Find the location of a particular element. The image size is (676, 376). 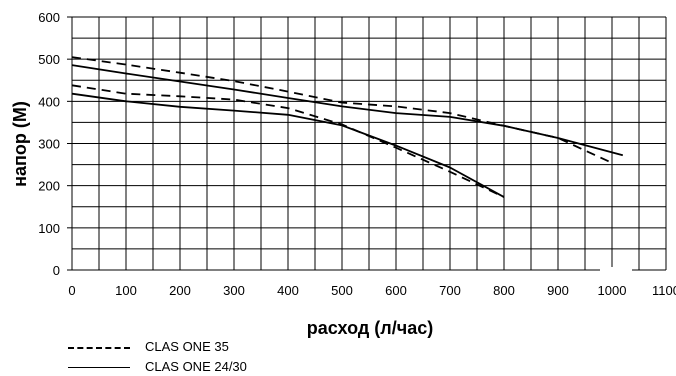

y-axis-title: напор (М) is located at coordinates (20, 144).